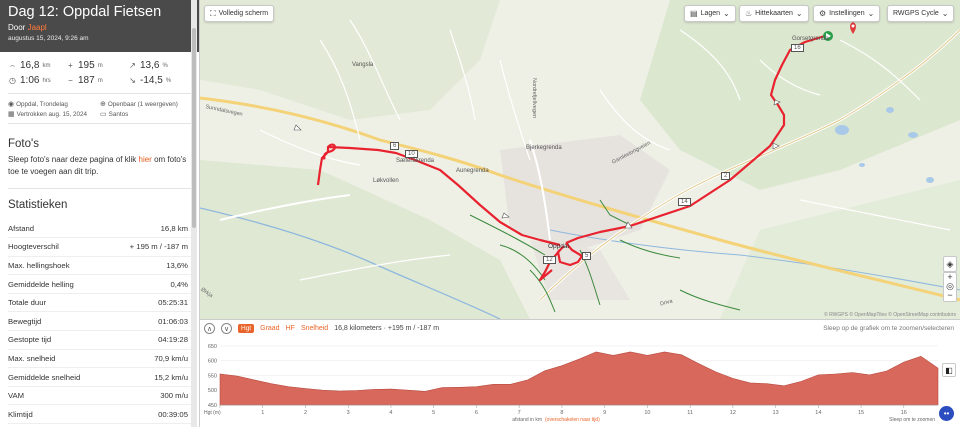 The height and width of the screenshot is (427, 960). Describe the element at coordinates (212, 362) in the screenshot. I see `y-tick-label: 600` at that location.